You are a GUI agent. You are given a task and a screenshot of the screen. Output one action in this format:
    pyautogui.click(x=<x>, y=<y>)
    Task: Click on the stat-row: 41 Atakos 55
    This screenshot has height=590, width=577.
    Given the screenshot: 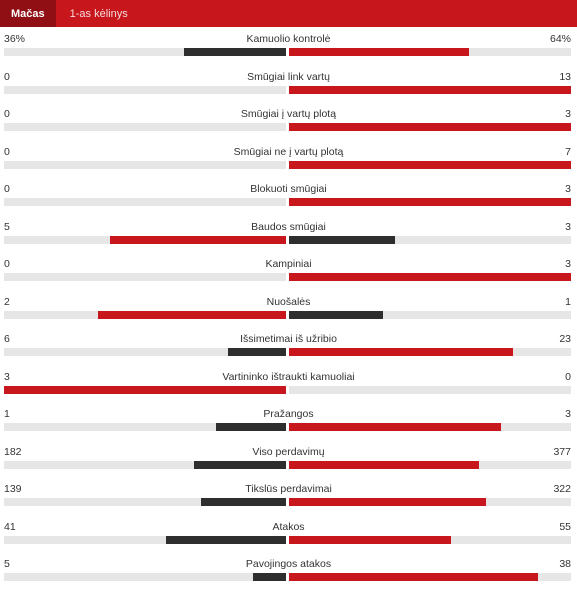 What is the action you would take?
    pyautogui.click(x=288, y=534)
    